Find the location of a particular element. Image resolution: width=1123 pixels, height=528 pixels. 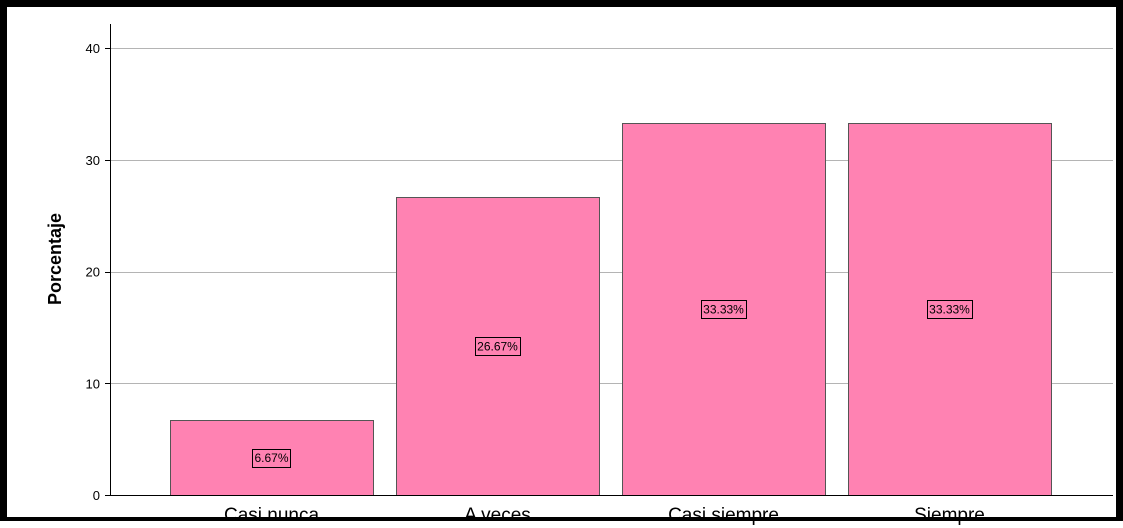

data-label-2: 26.67% is located at coordinates (498, 346).